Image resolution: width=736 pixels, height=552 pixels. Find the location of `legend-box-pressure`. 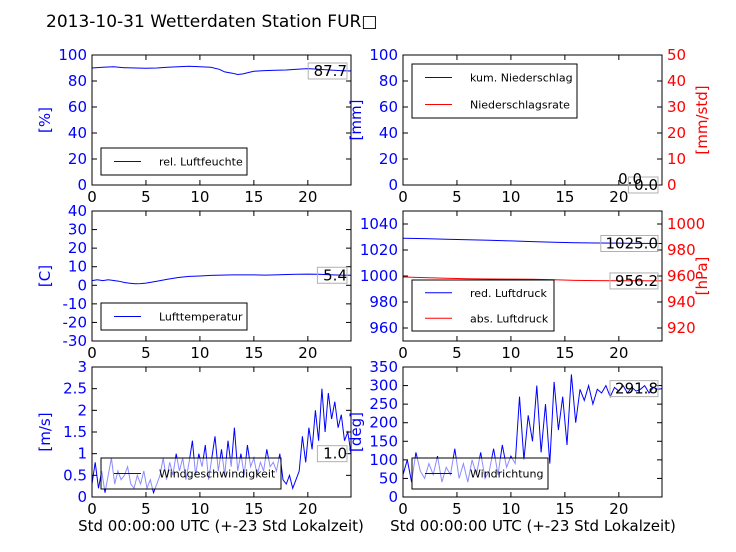

legend-box-pressure is located at coordinates (483, 305).